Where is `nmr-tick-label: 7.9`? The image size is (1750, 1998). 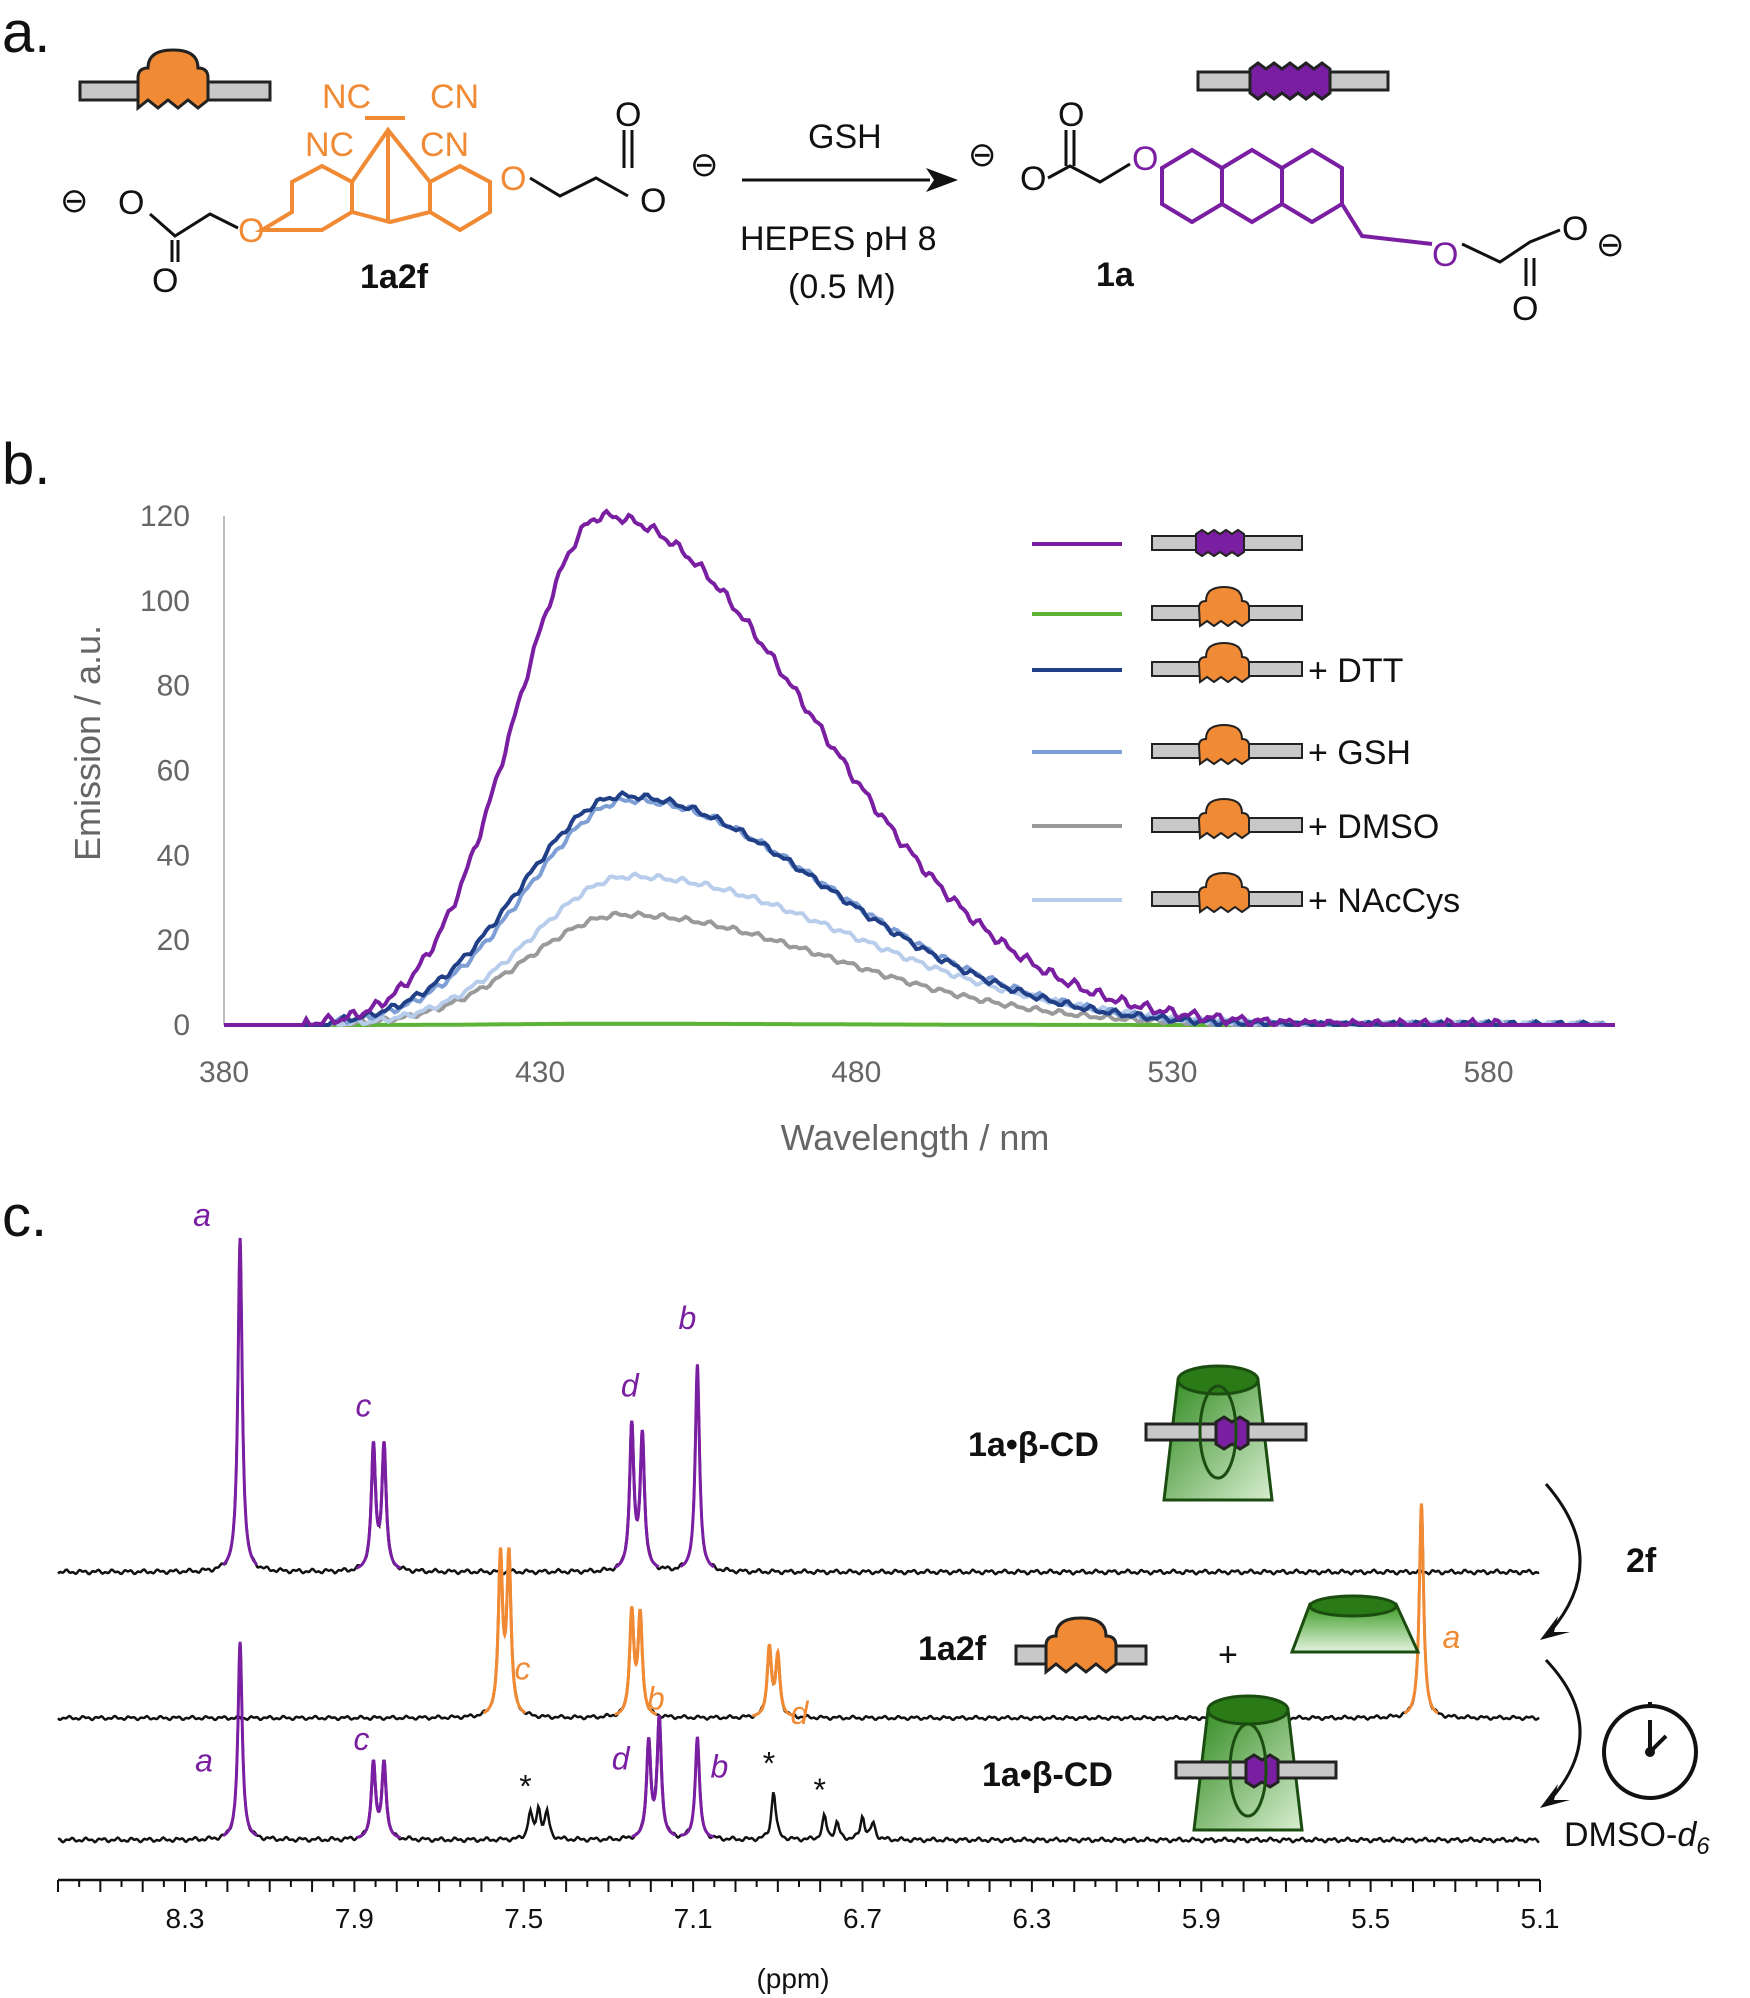 nmr-tick-label: 7.9 is located at coordinates (354, 1918).